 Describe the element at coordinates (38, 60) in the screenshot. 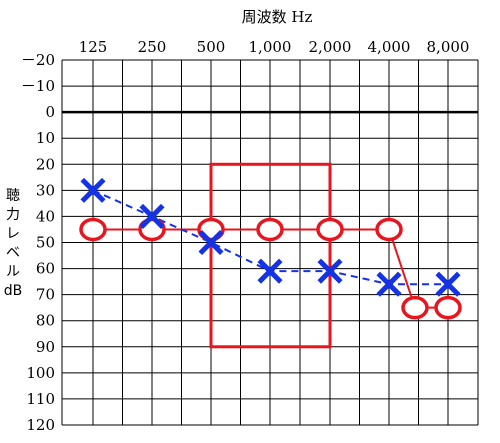

I see `y-tick-label: －20` at that location.